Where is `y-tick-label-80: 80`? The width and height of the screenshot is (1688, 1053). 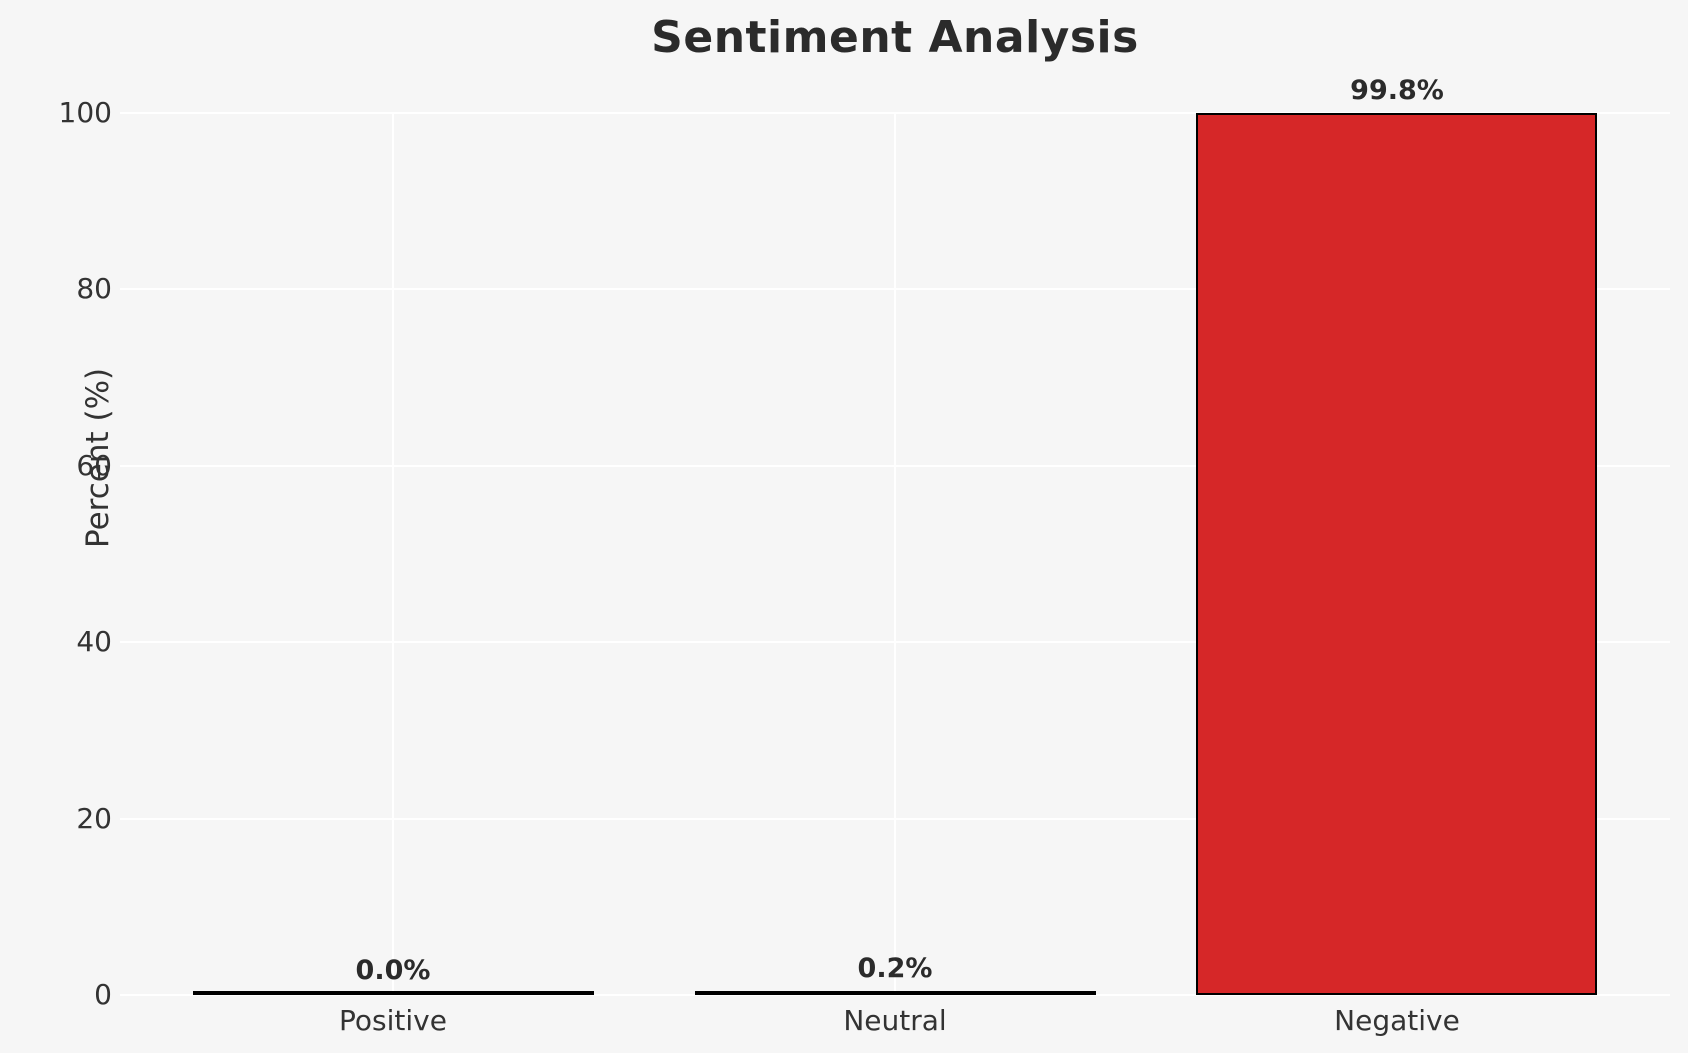 y-tick-label-80: 80 is located at coordinates (94, 289).